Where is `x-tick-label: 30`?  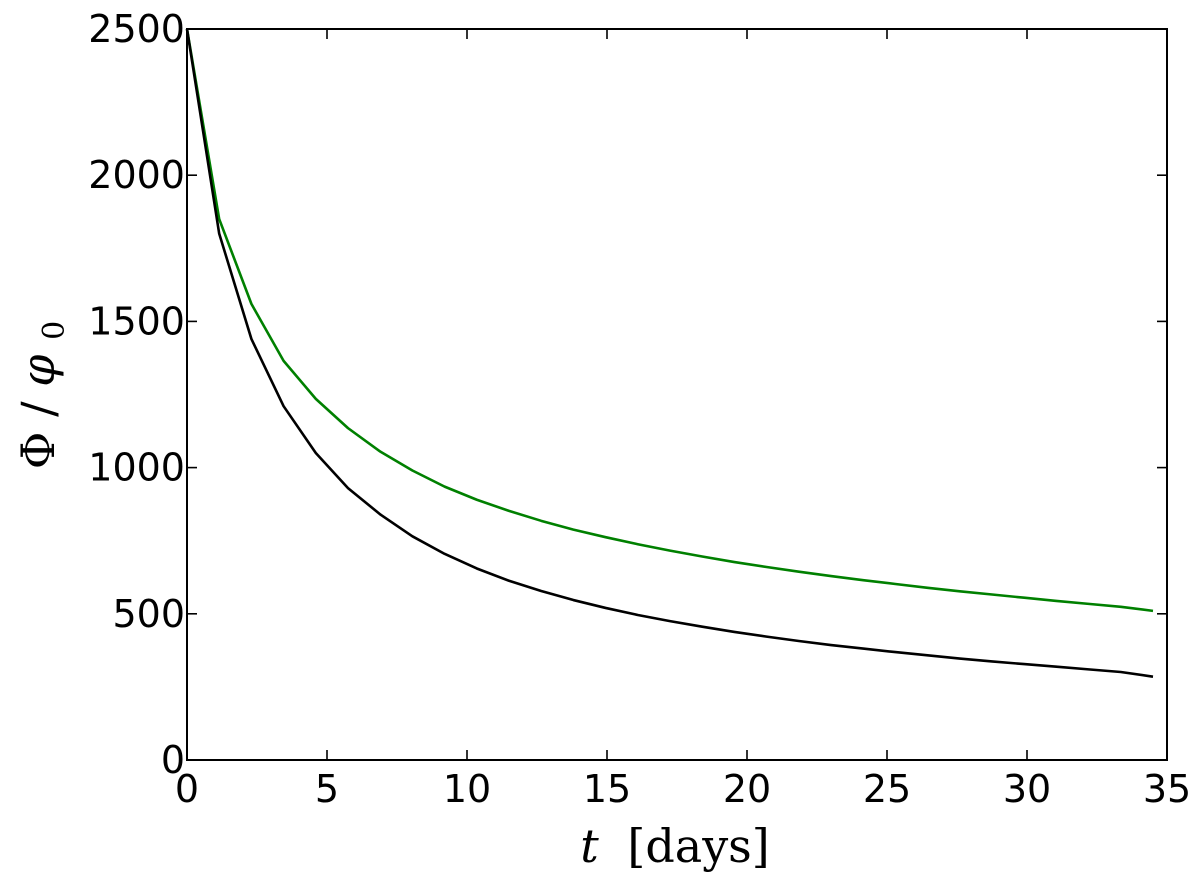
x-tick-label: 30 is located at coordinates (1027, 789).